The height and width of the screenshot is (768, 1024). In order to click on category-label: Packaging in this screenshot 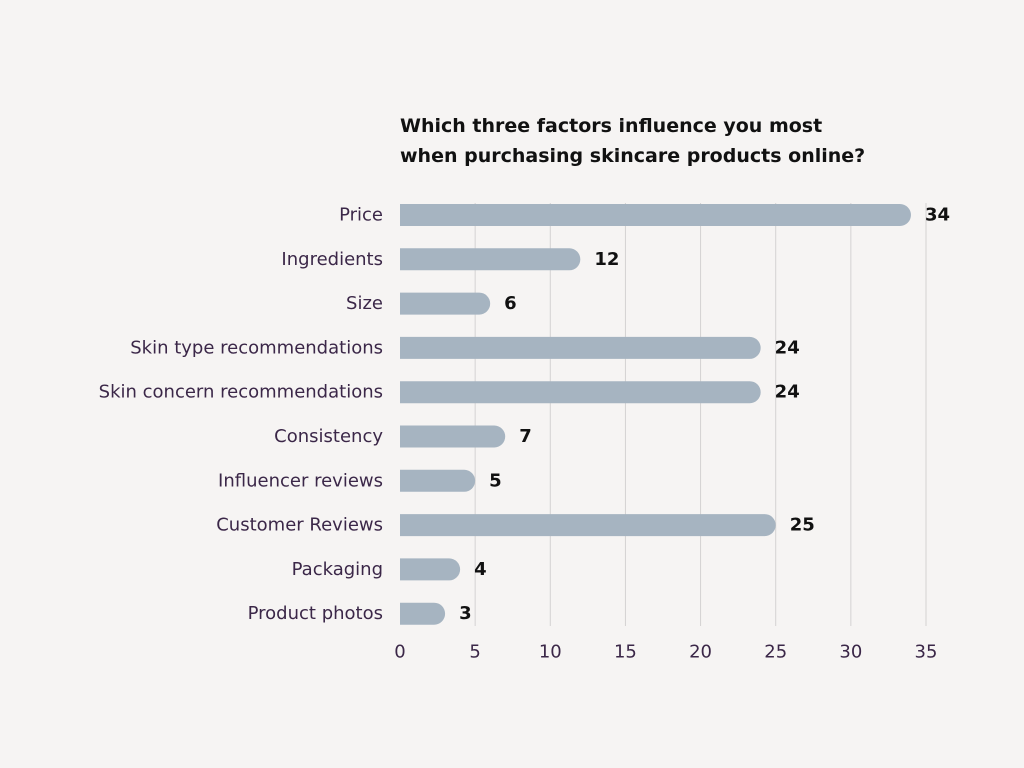, I will do `click(337, 569)`.